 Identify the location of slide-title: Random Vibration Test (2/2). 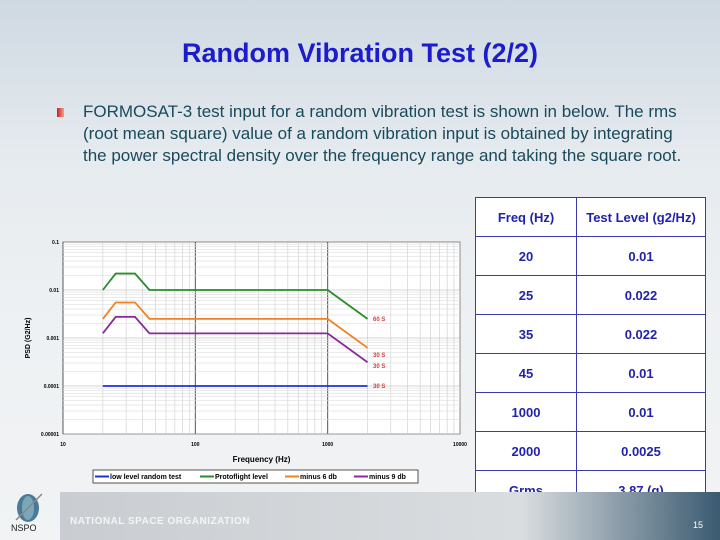
(360, 53).